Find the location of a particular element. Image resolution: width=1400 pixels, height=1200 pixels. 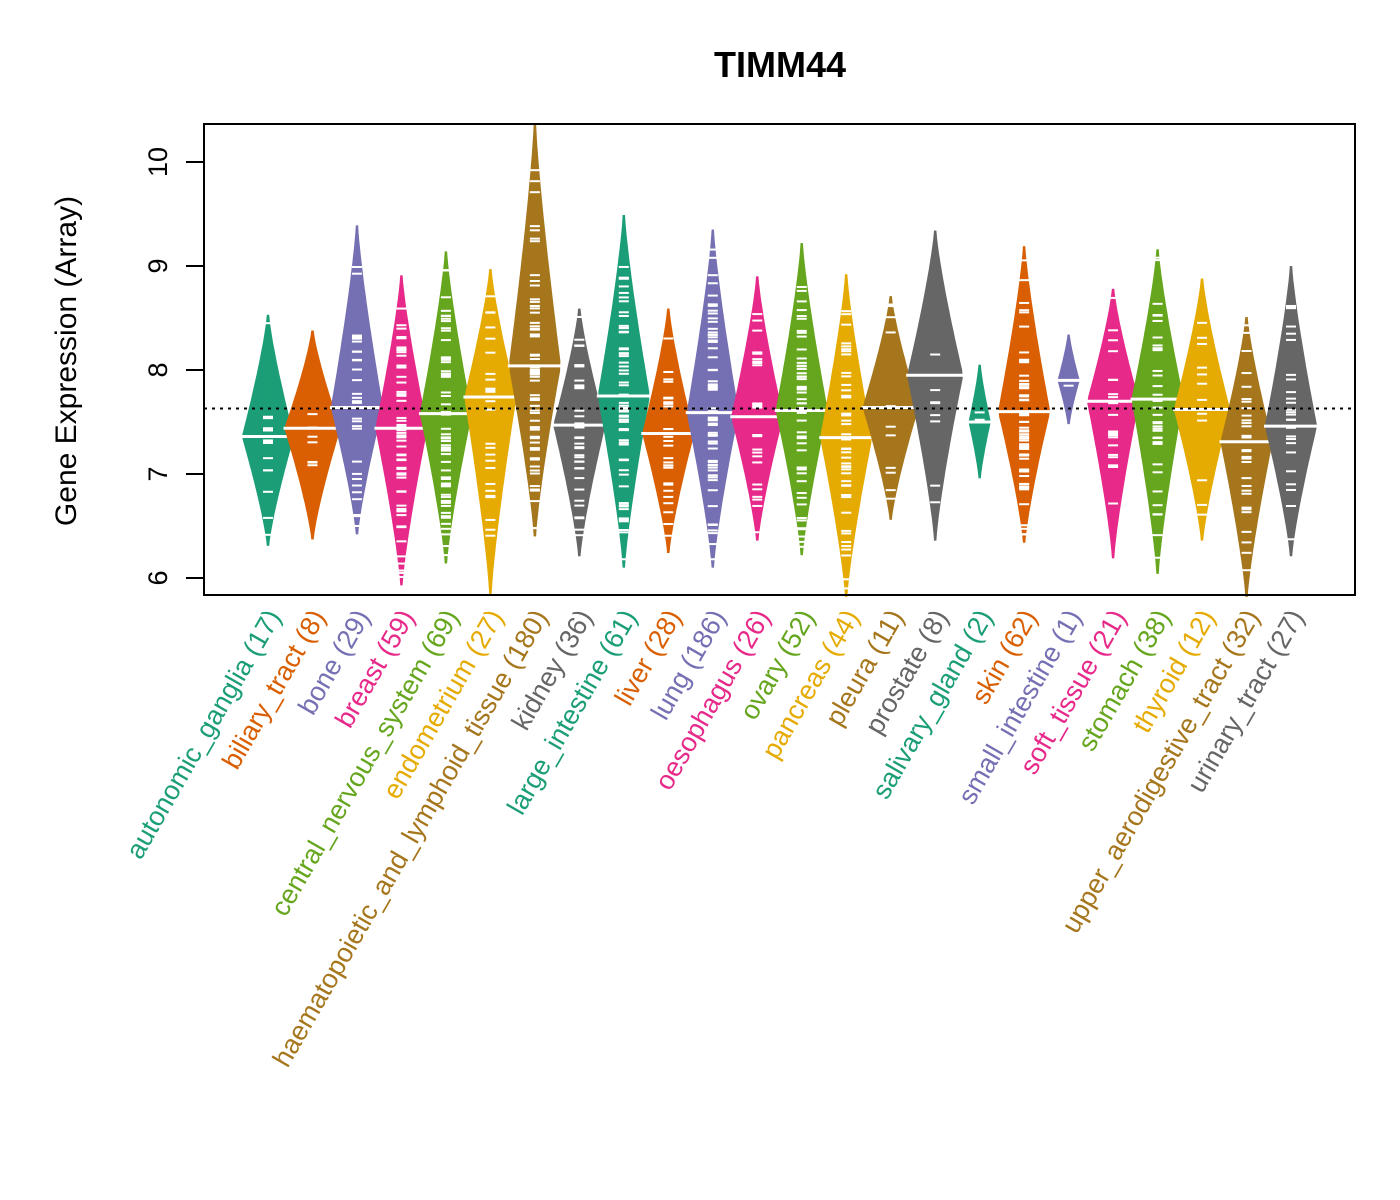

violin-endometrium is located at coordinates (490, 432).